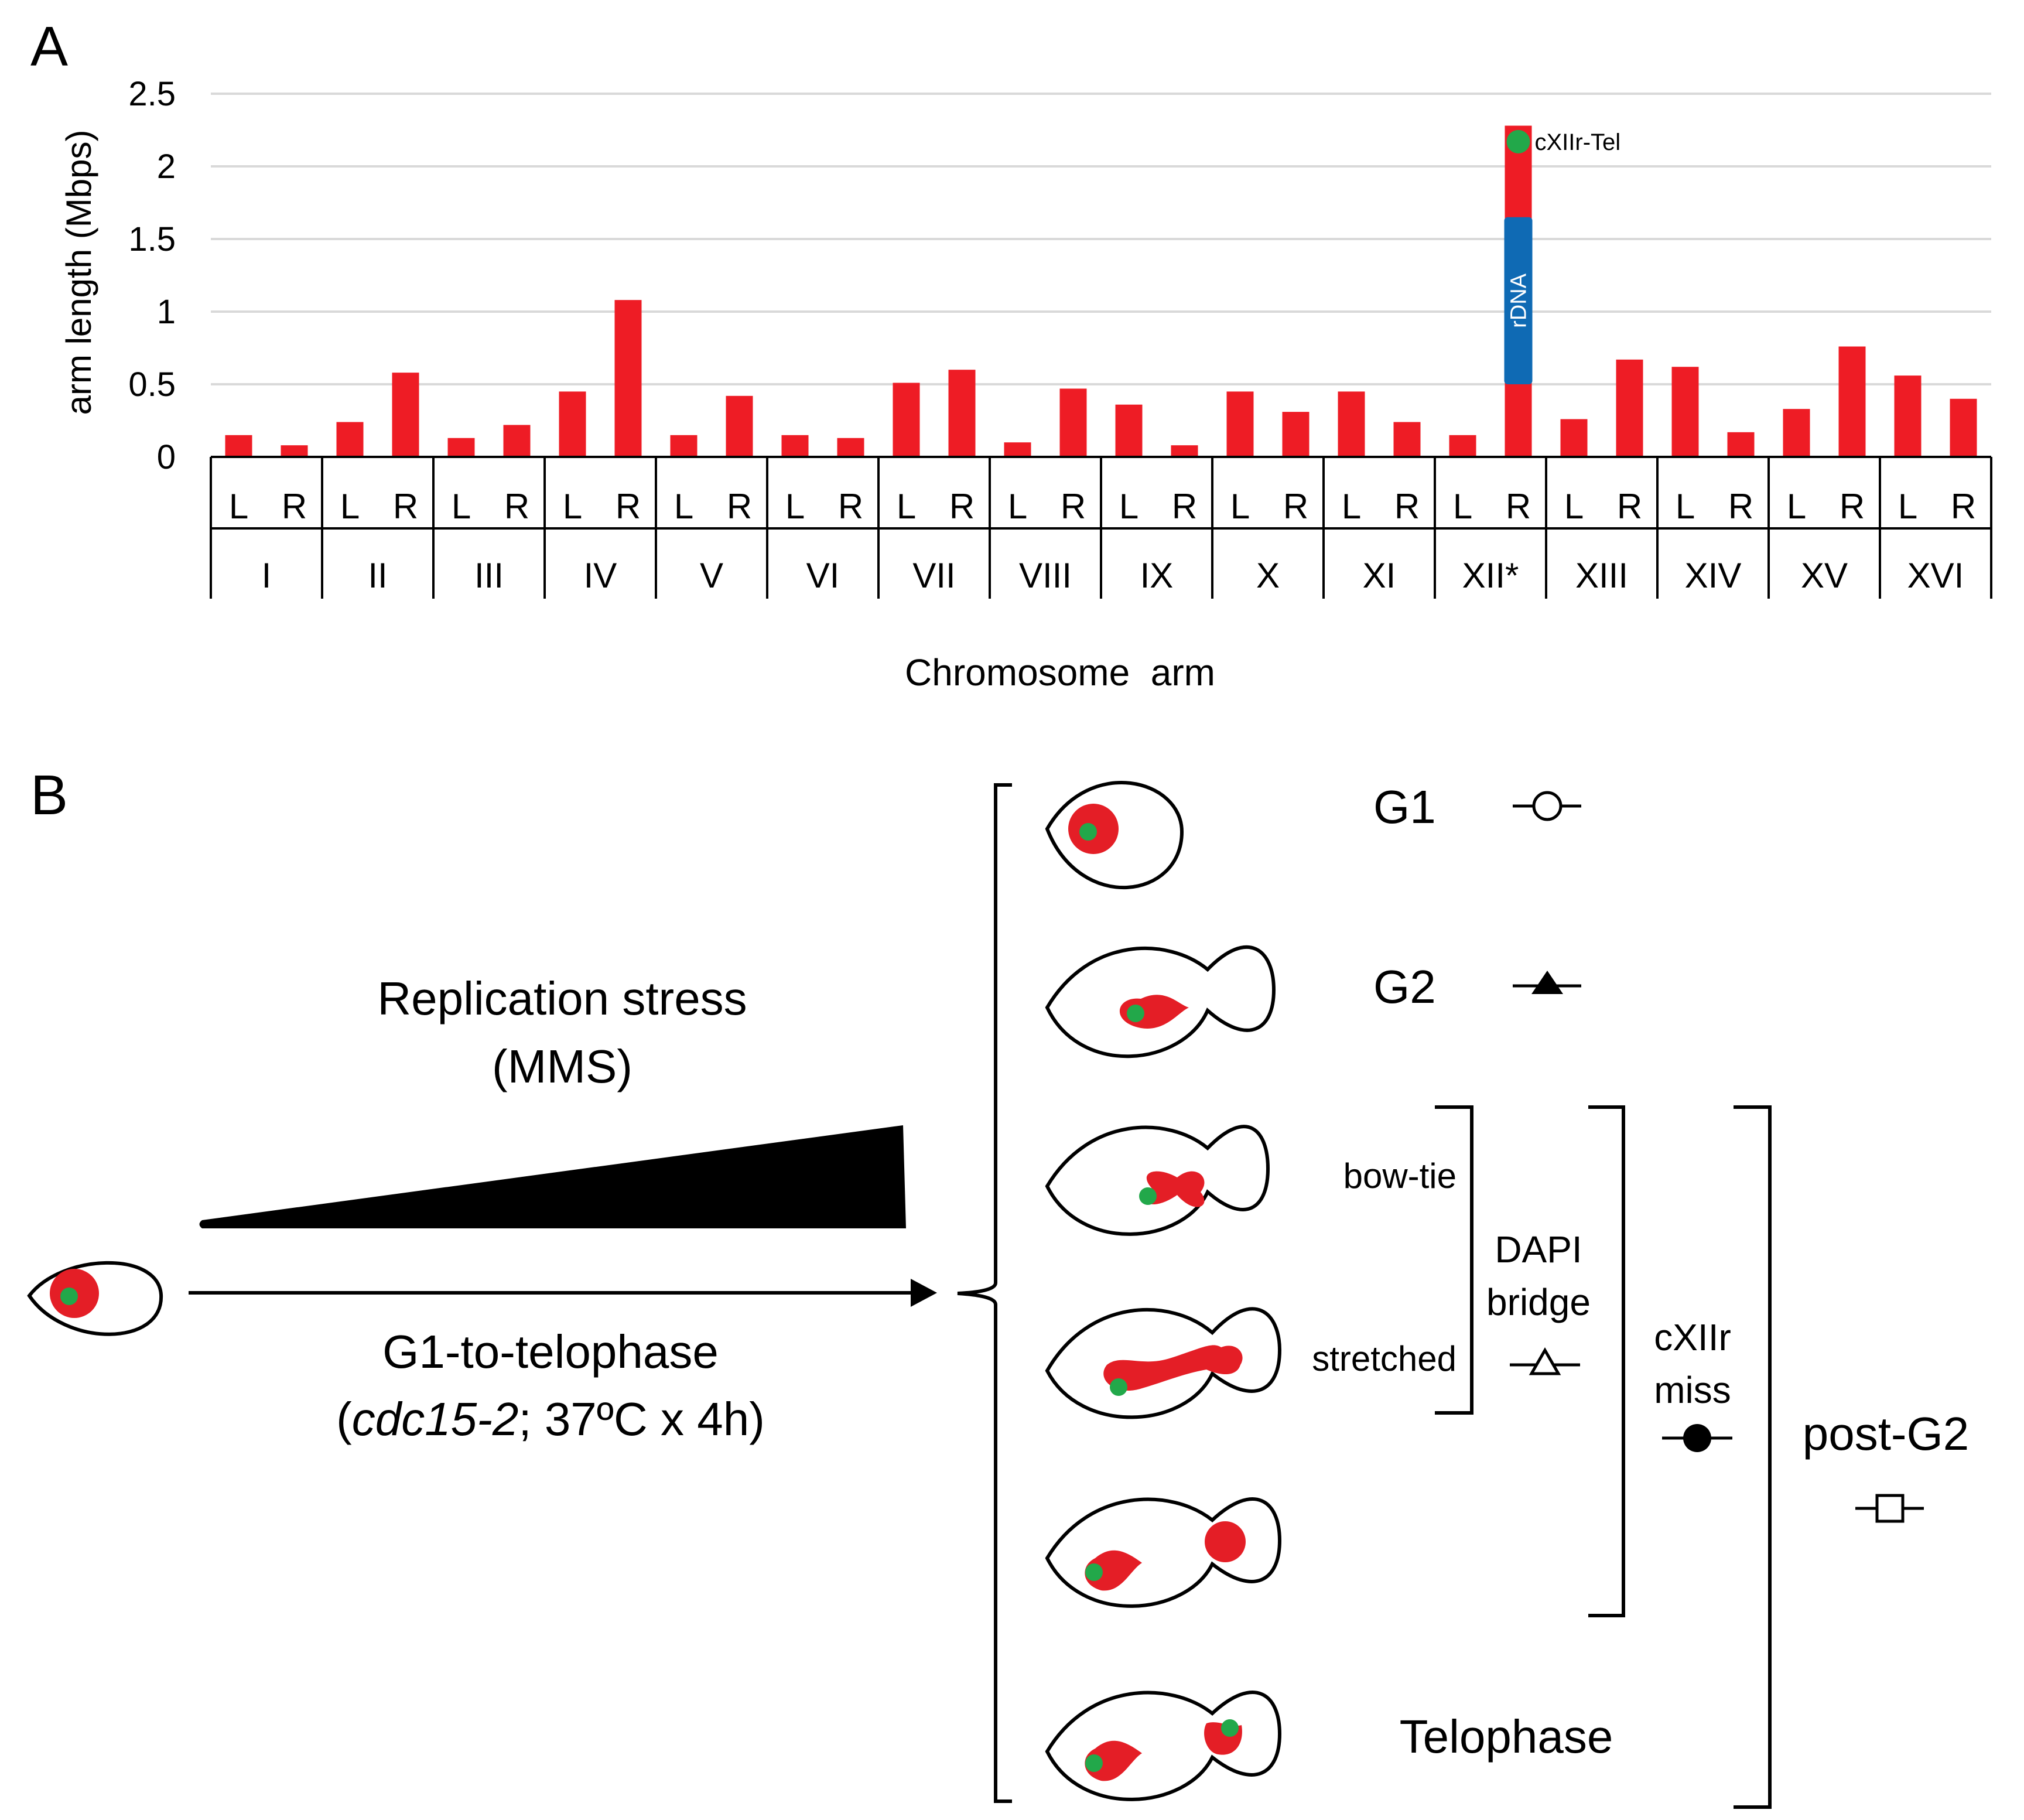  What do you see at coordinates (933, 575) in the screenshot?
I see `chromosome-label: VII` at bounding box center [933, 575].